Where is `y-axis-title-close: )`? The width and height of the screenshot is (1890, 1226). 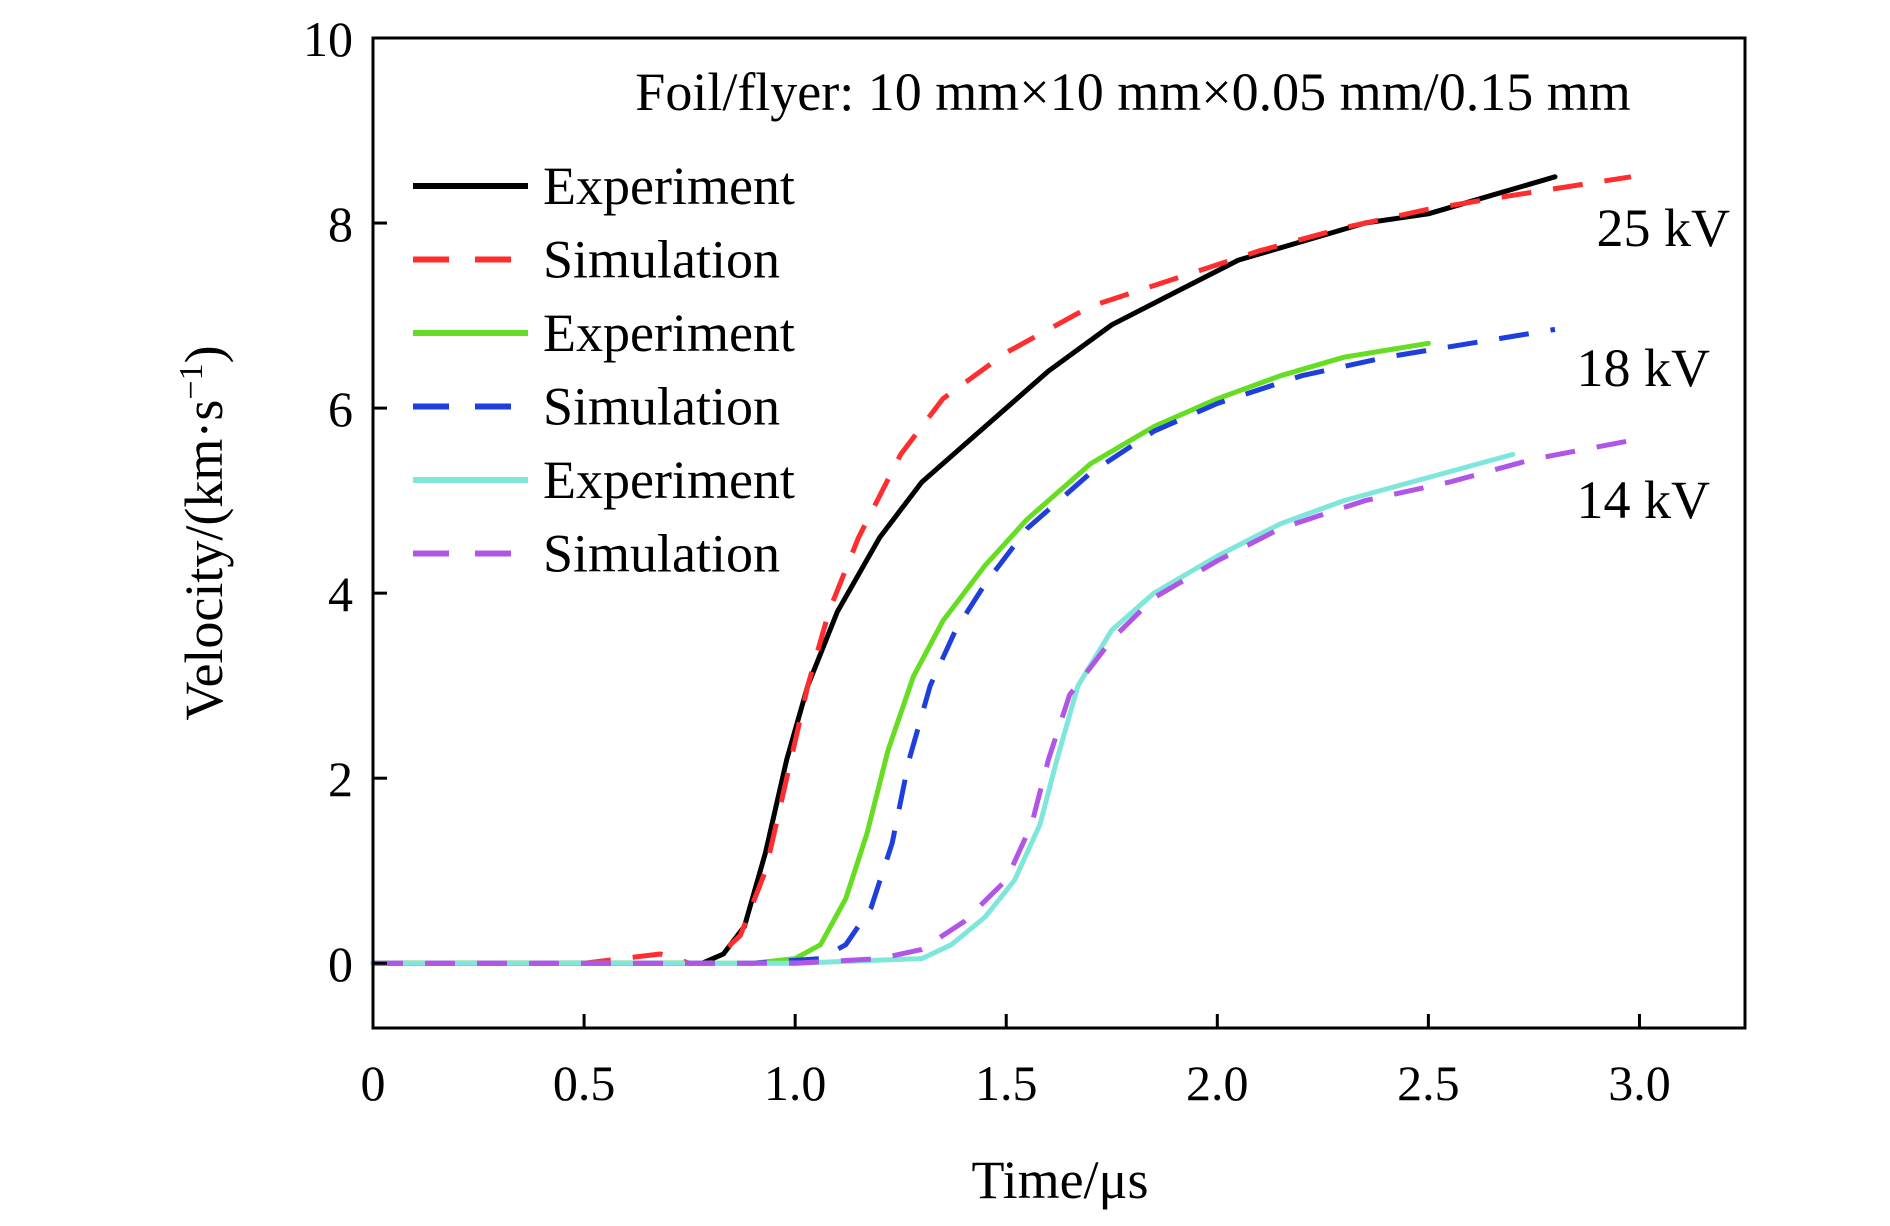
y-axis-title-close: ) is located at coordinates (204, 354).